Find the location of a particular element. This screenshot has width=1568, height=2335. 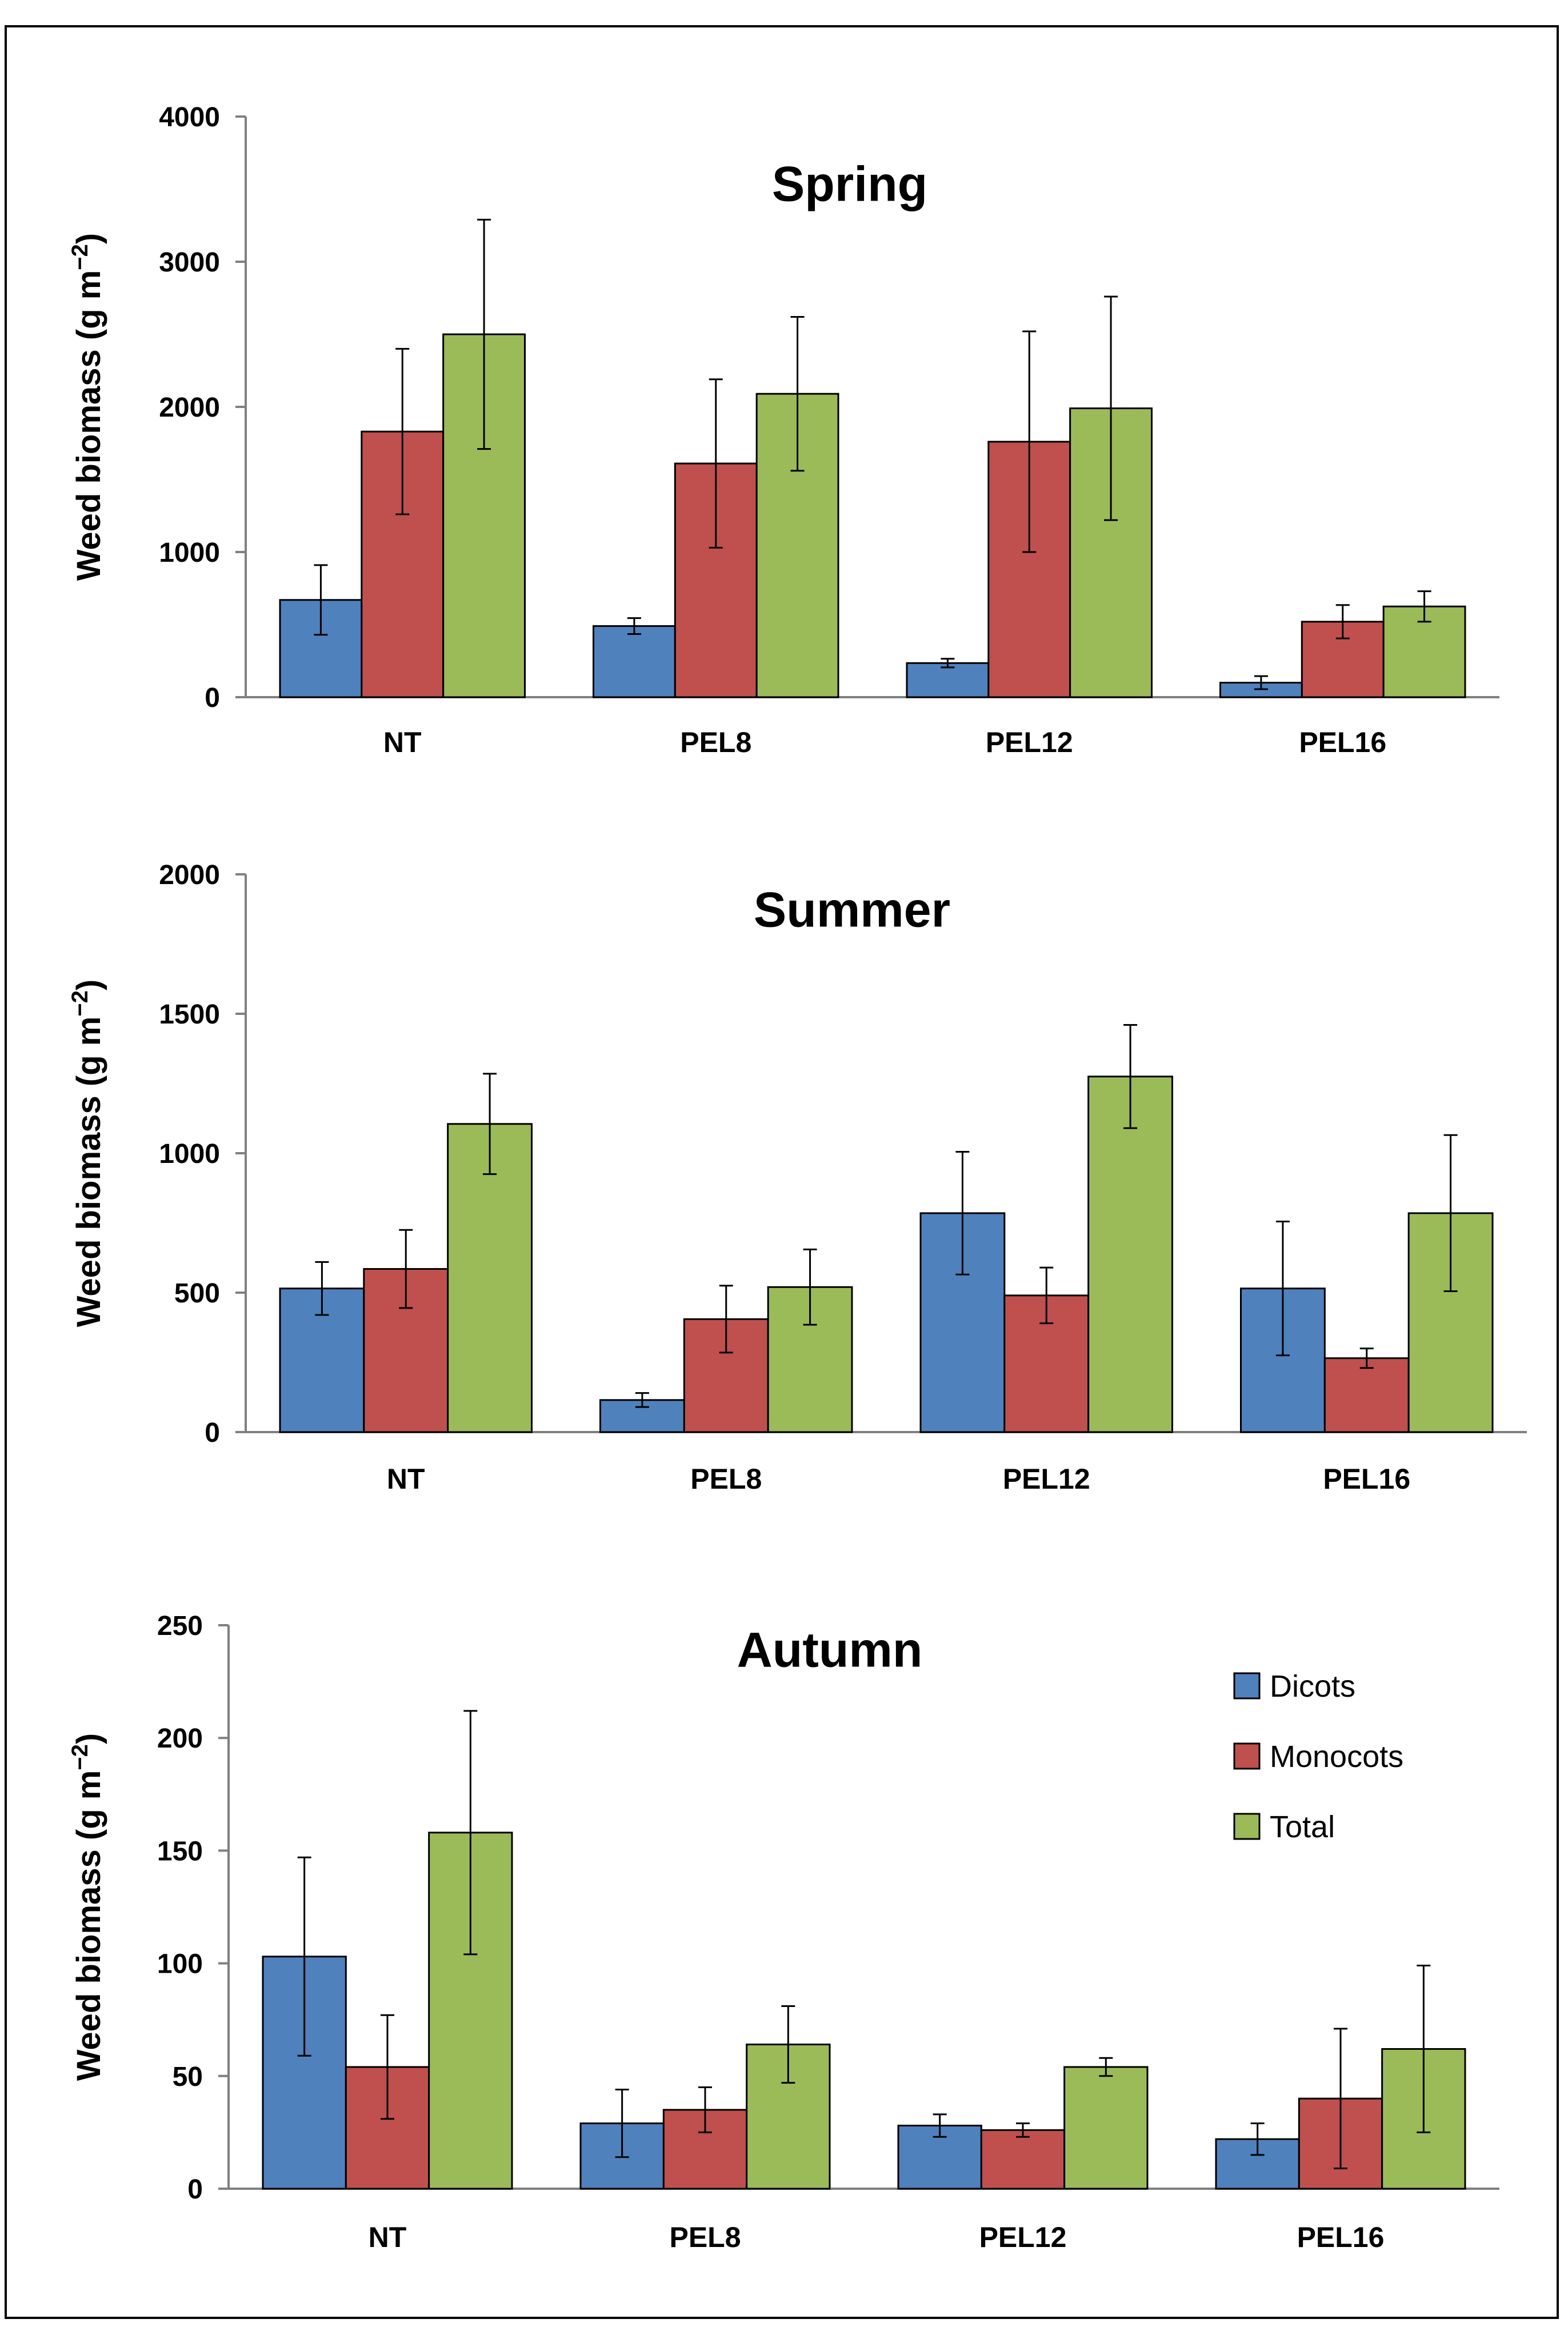

y-tick-label: 50 is located at coordinates (188, 2077).